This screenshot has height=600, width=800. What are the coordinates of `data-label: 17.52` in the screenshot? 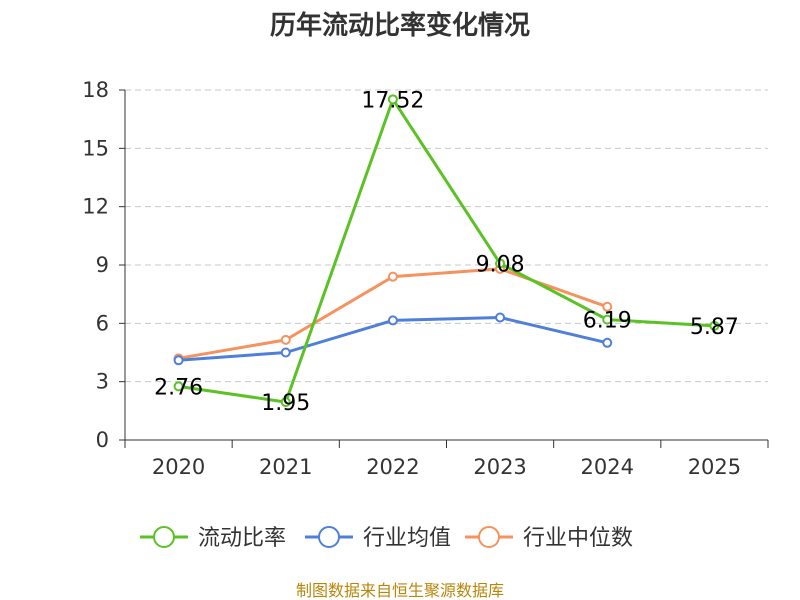 It's located at (392, 100).